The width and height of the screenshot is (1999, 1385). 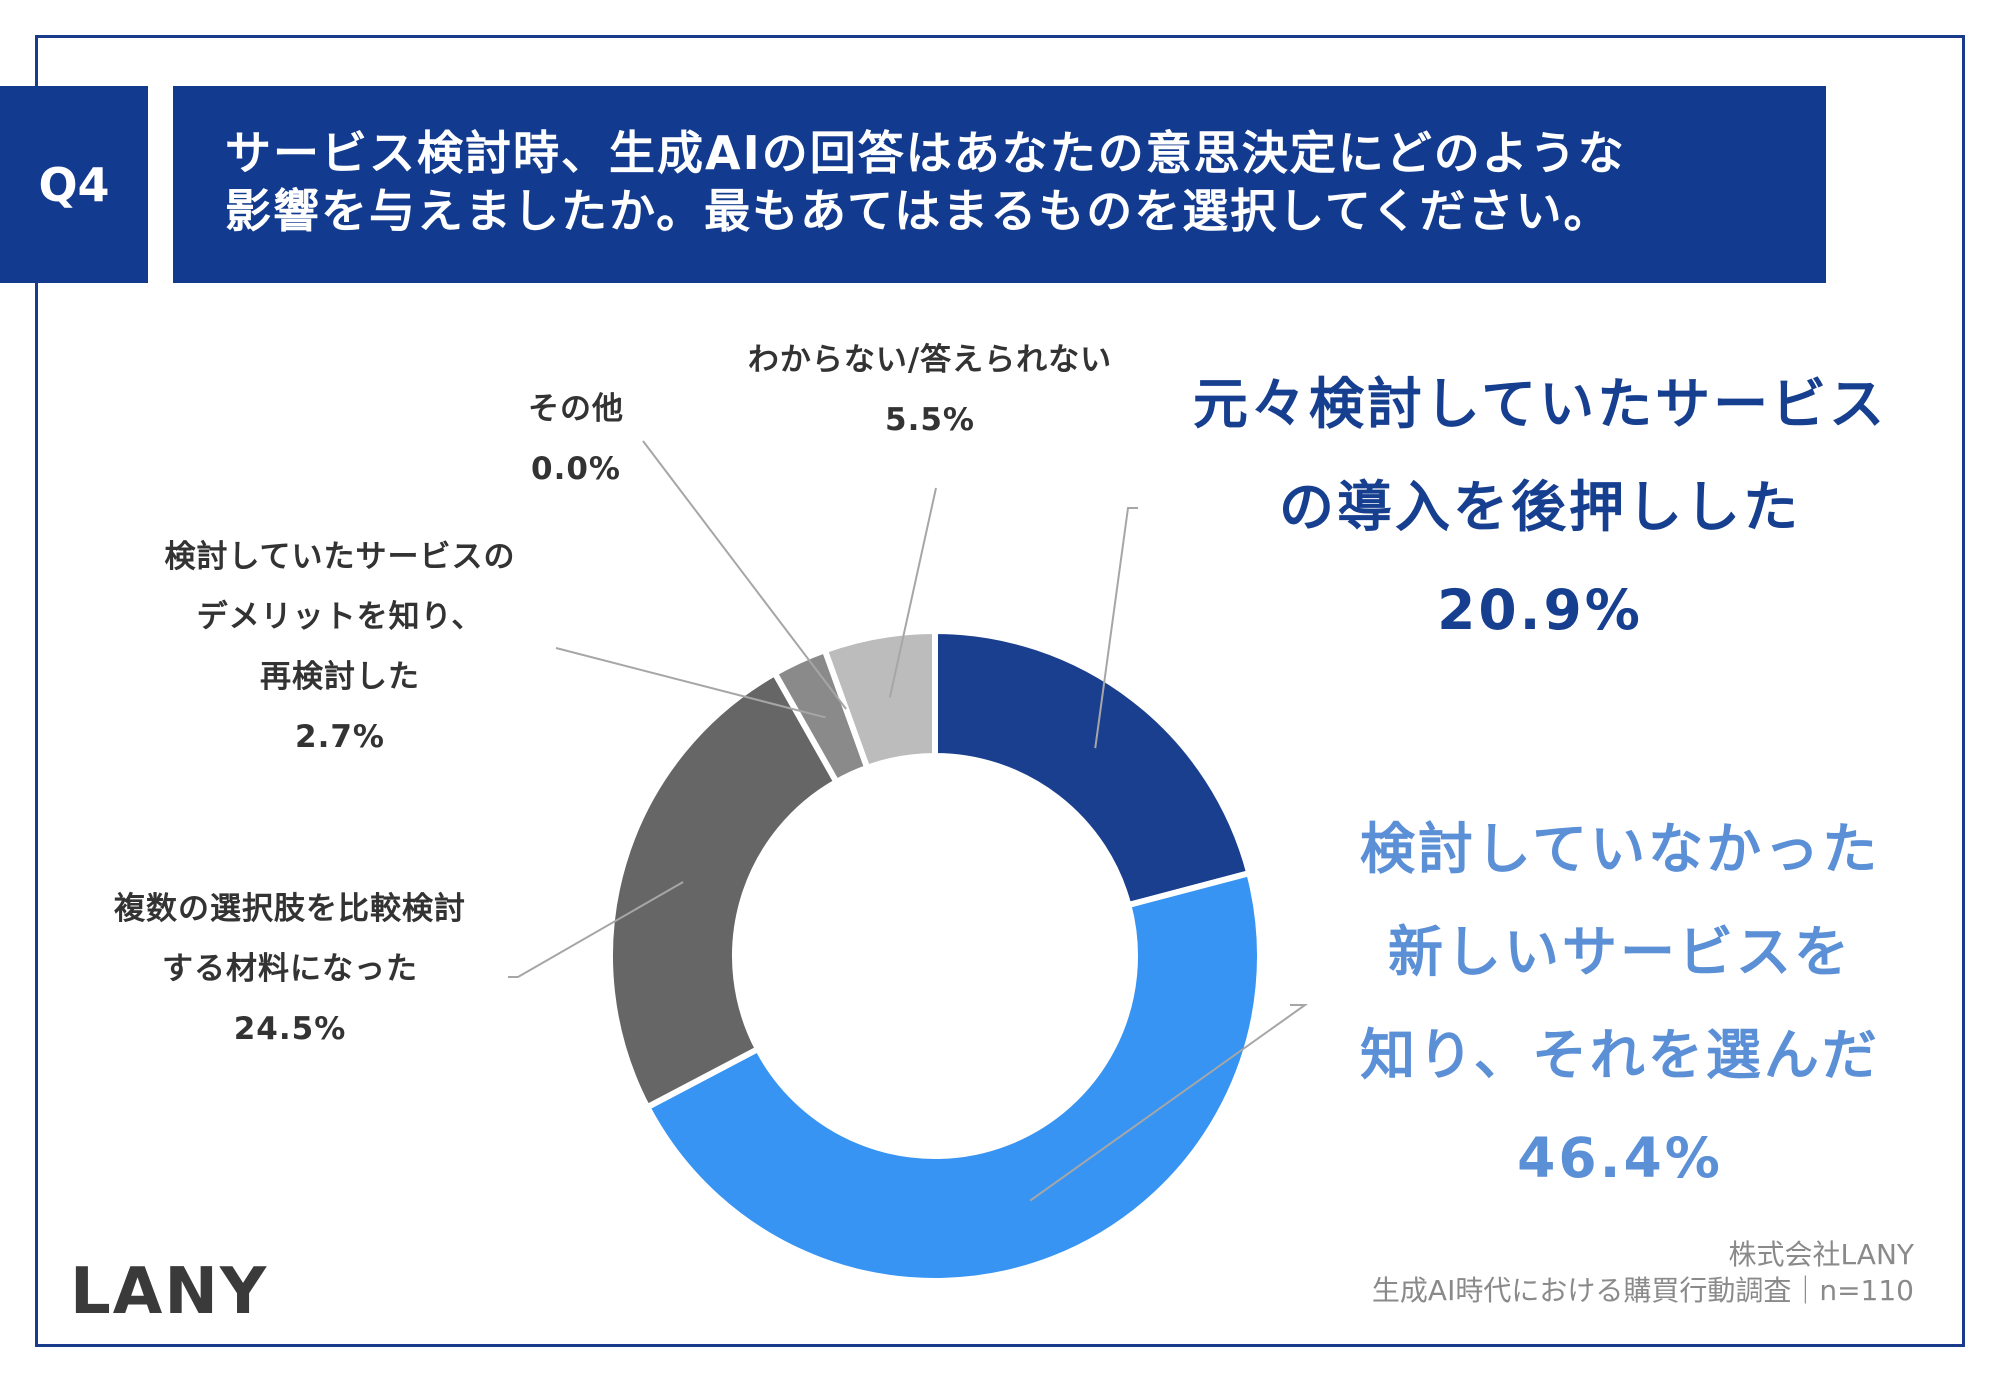 What do you see at coordinates (925, 153) in the screenshot?
I see `question-title-line1: サービス検討時、生成AIの回答はあなたの意思決定にどのような` at bounding box center [925, 153].